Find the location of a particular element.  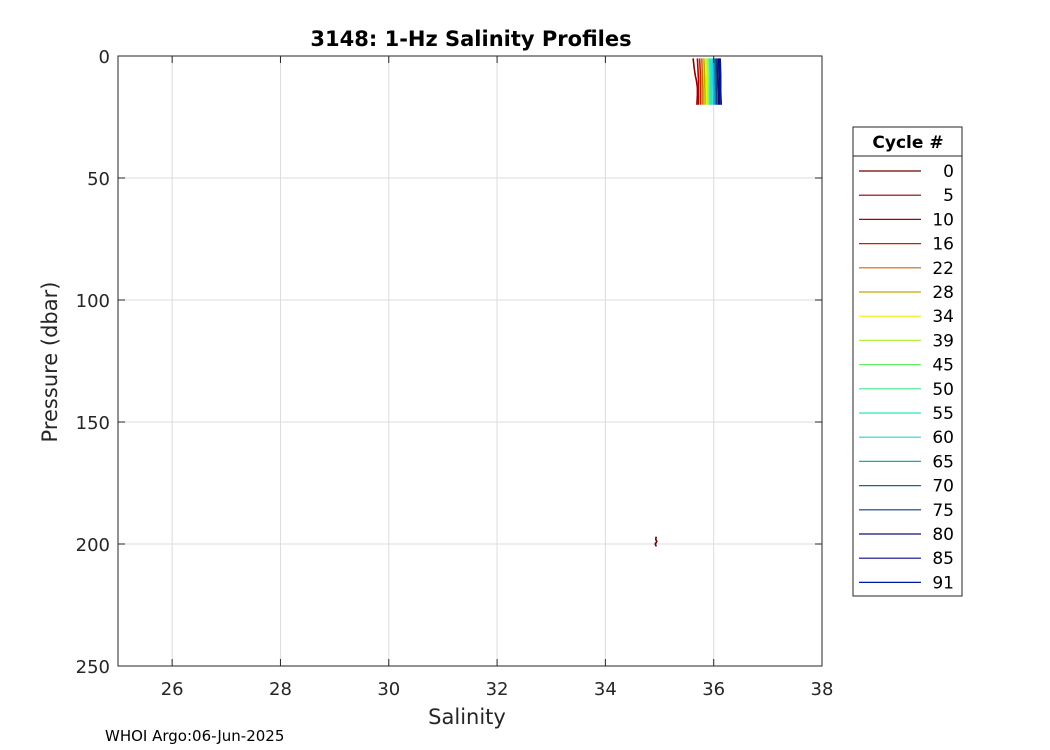

footer-credit: WHOI Argo:06-Jun-2025 is located at coordinates (194, 736).